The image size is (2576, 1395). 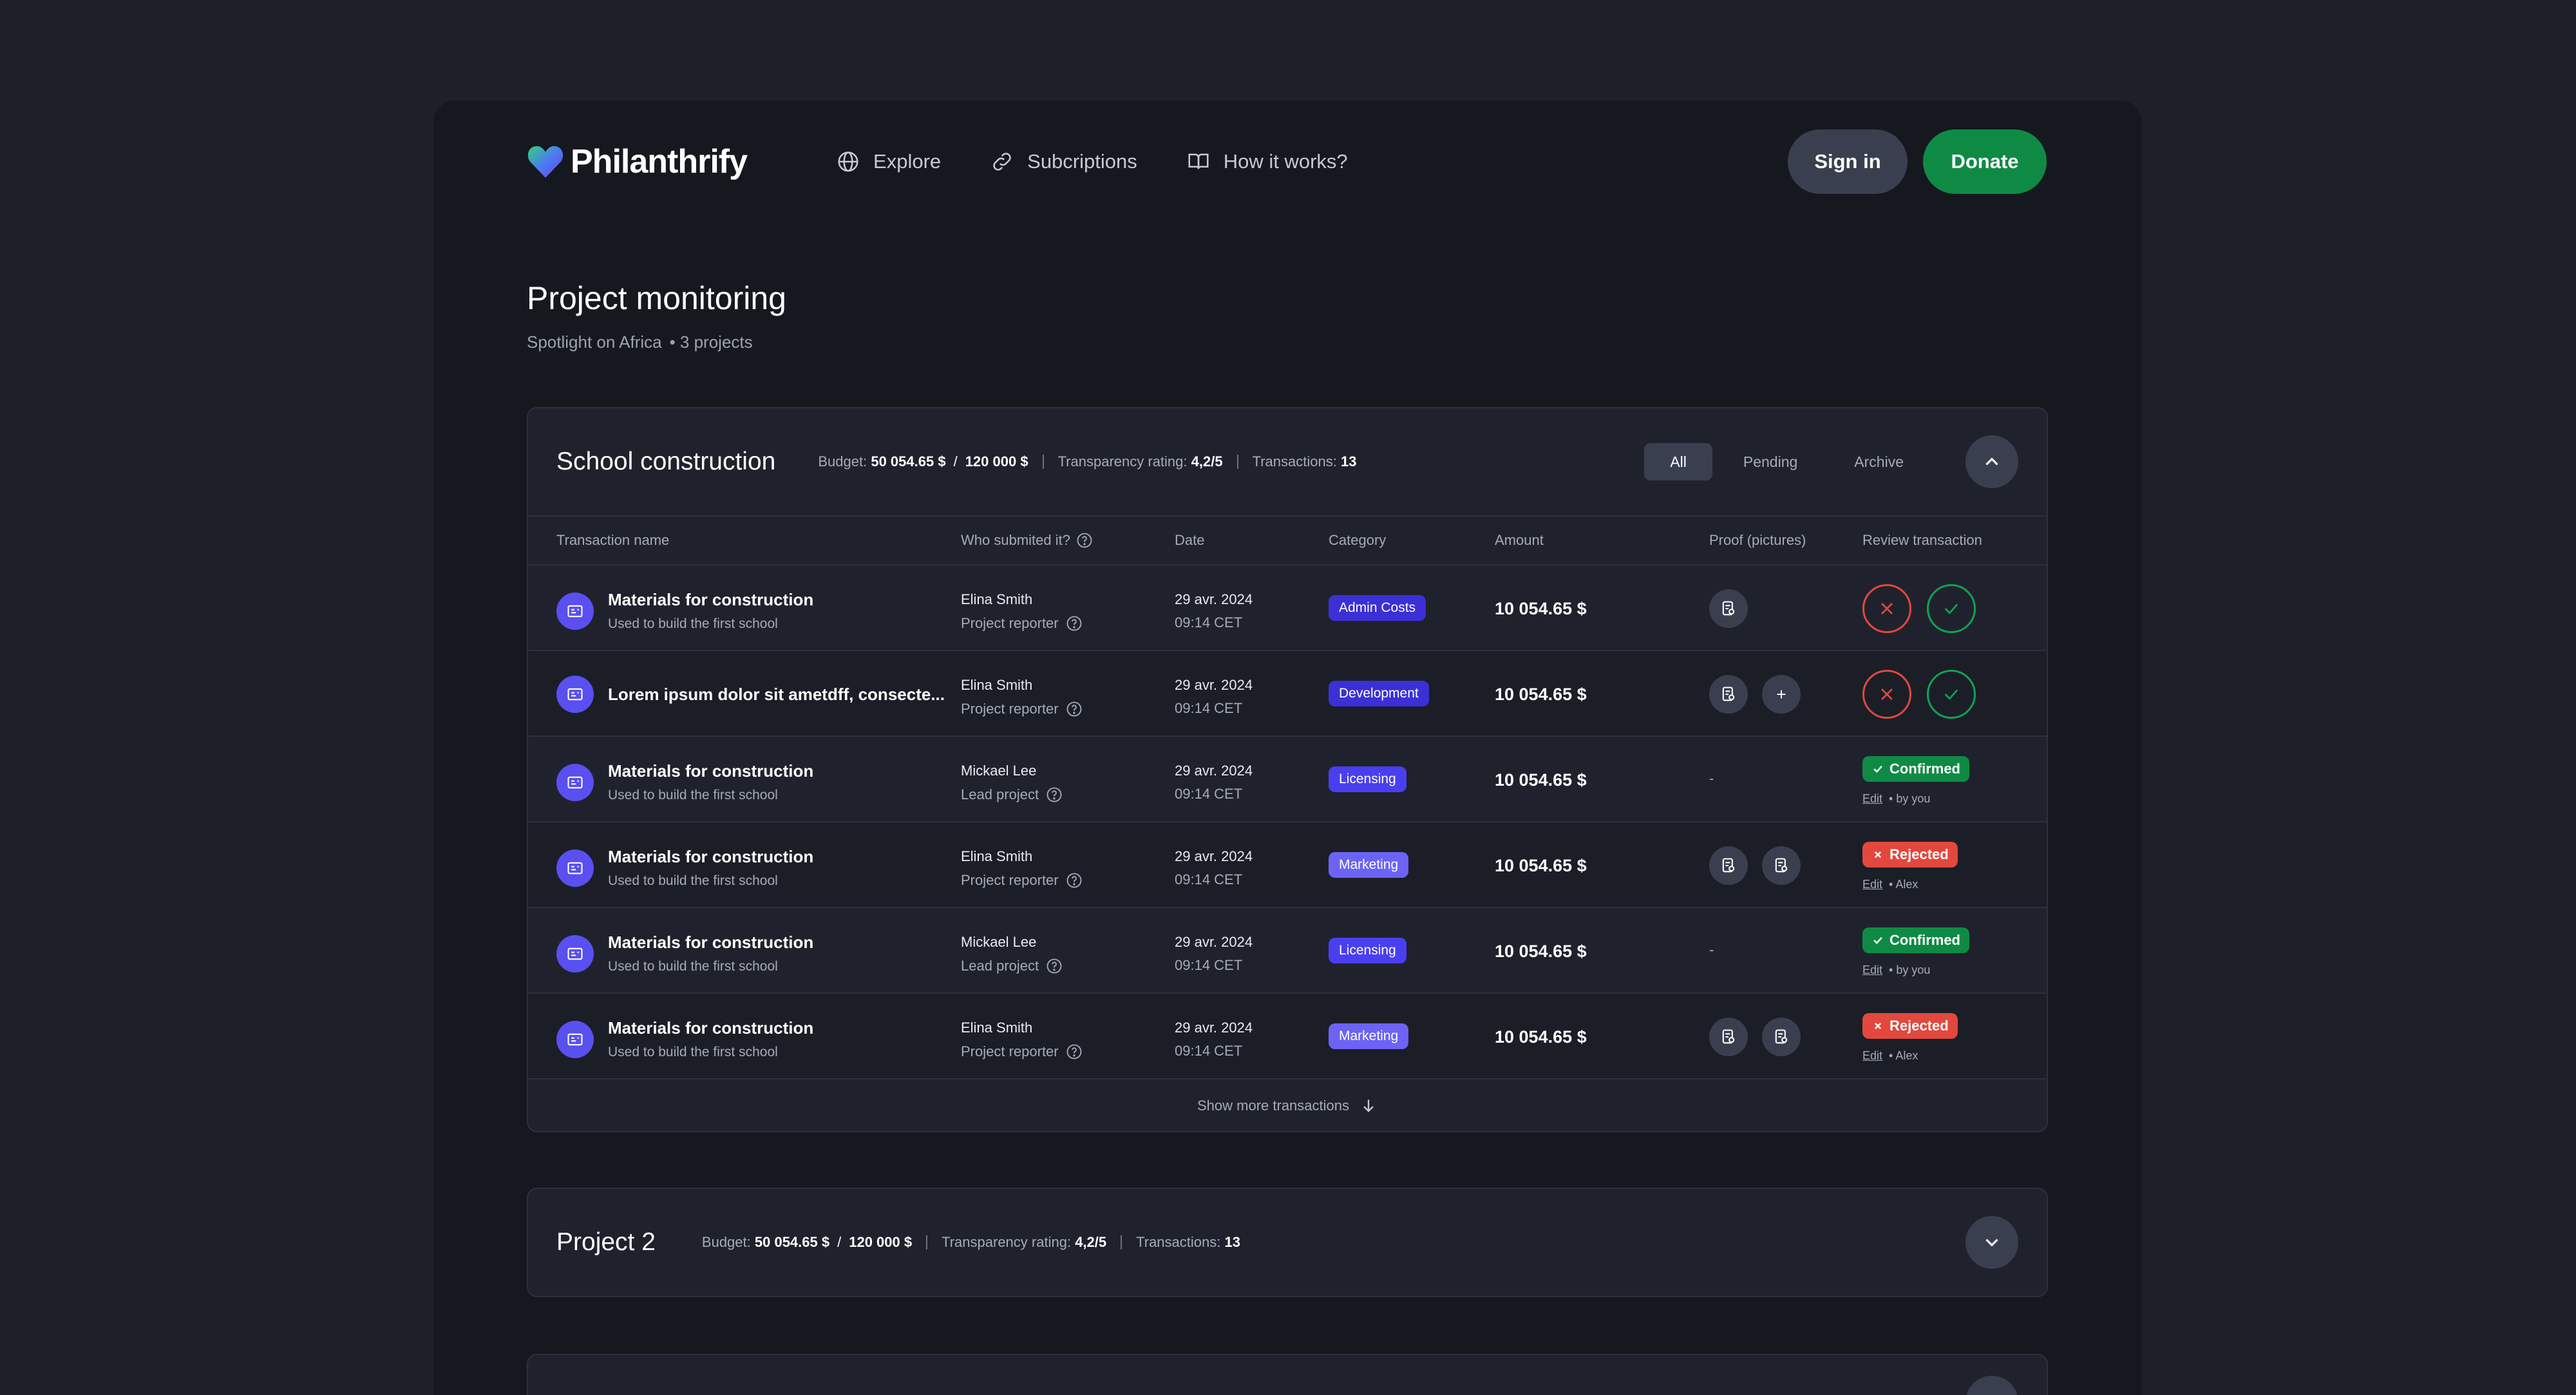 I want to click on nav-explore: Explore, so click(x=888, y=161).